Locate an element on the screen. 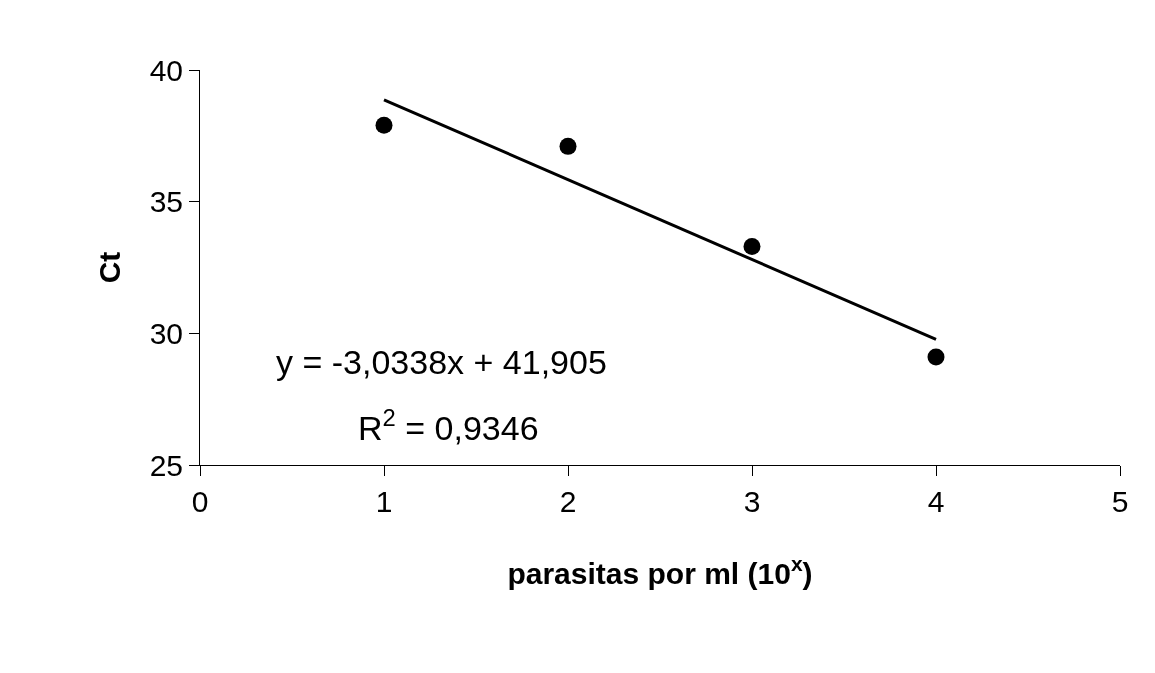  x-tick-label: 5 is located at coordinates (1120, 501).